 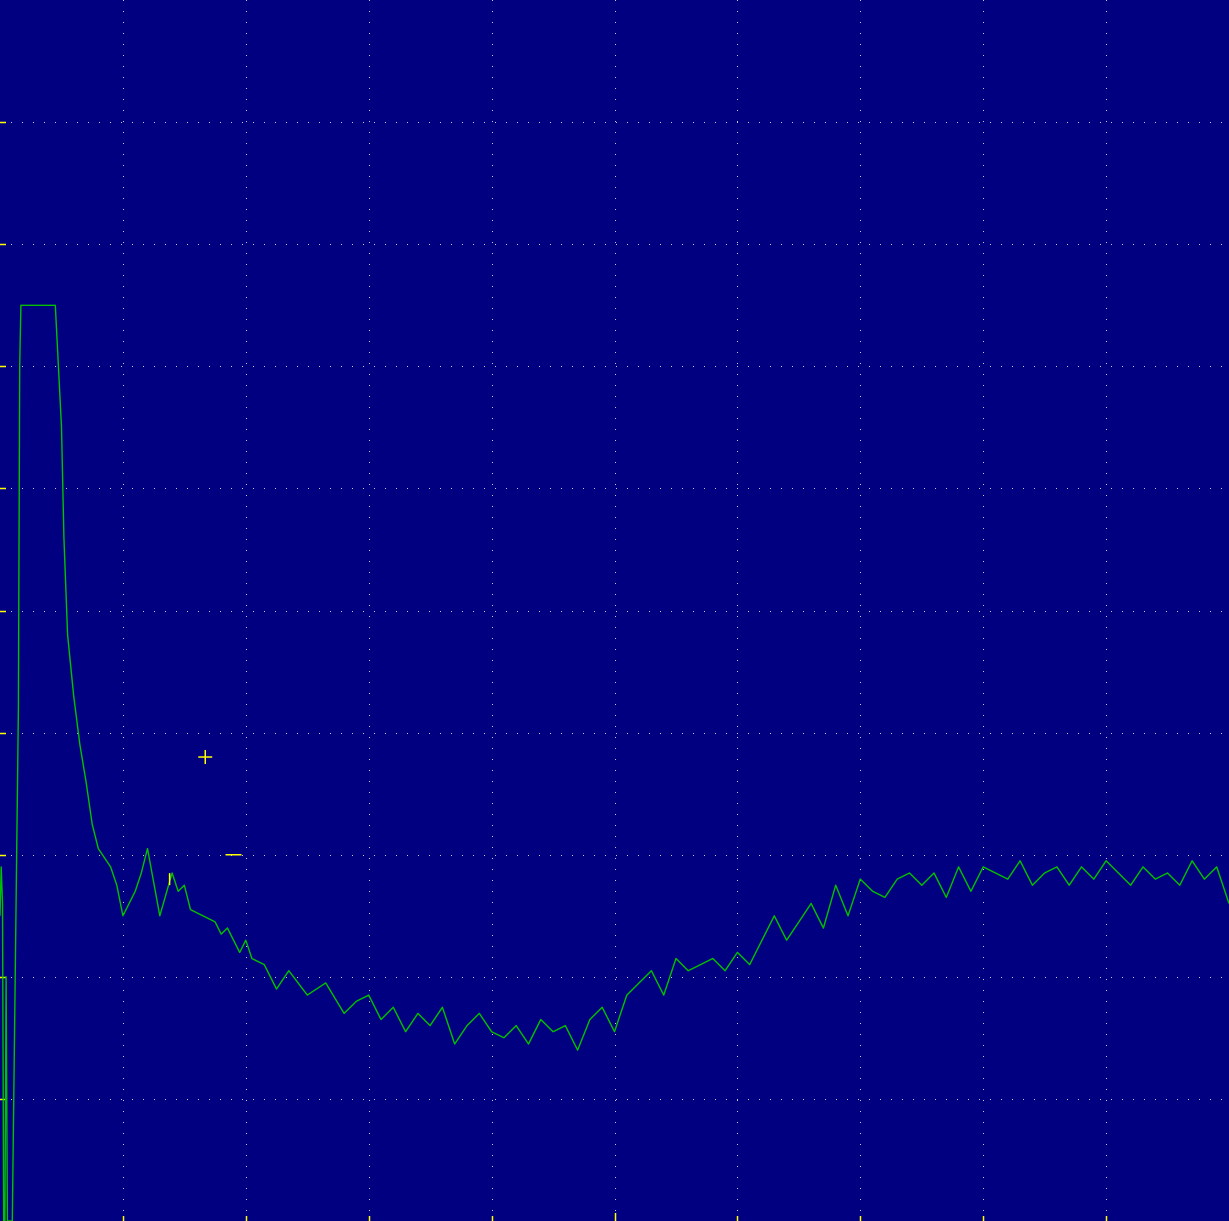 I want to click on marker-cross, so click(x=205, y=757).